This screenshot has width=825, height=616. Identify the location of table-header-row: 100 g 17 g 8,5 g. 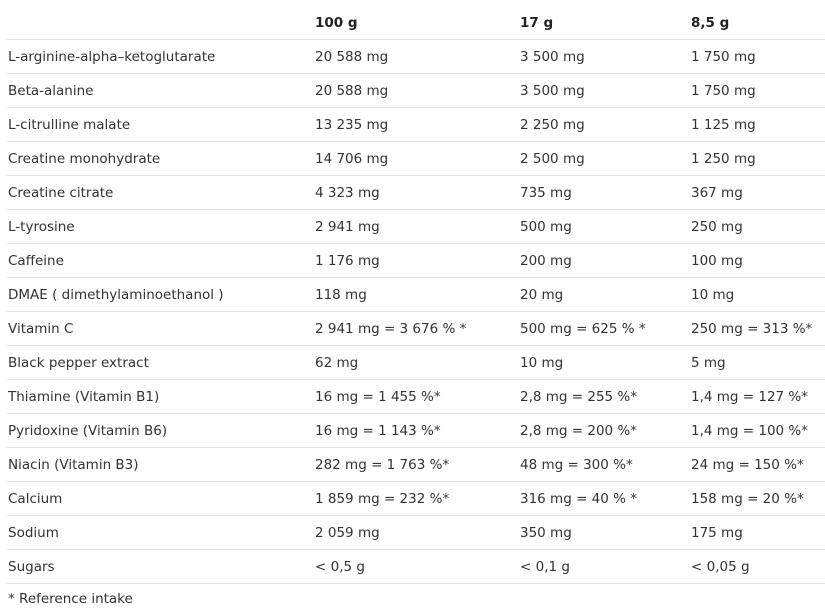
(416, 23).